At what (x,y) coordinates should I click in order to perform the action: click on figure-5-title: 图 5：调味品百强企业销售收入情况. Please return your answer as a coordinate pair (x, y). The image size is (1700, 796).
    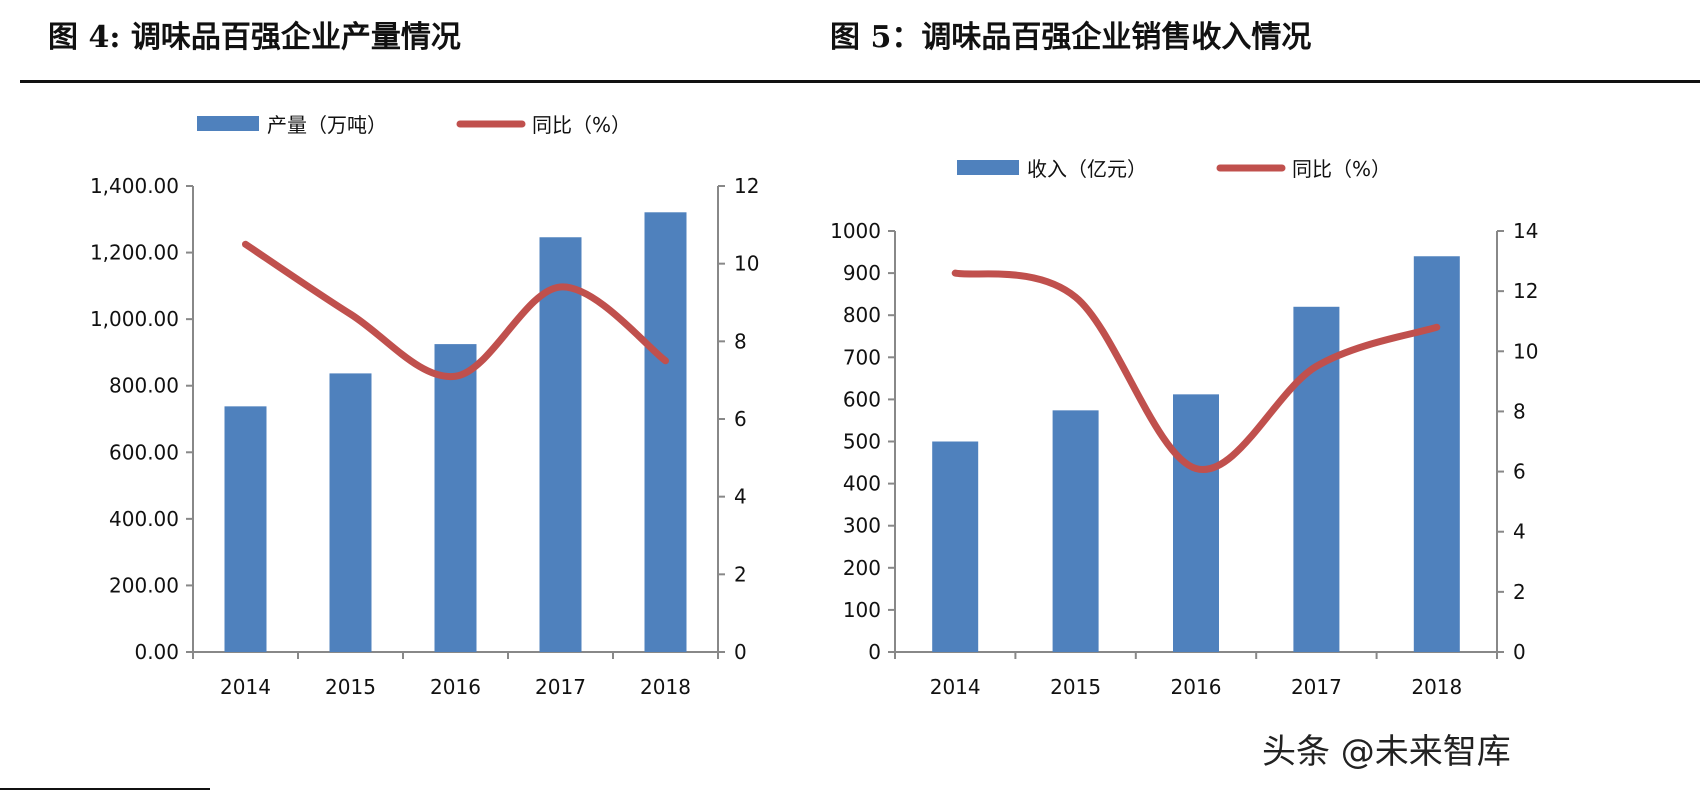
    Looking at the image, I should click on (1071, 37).